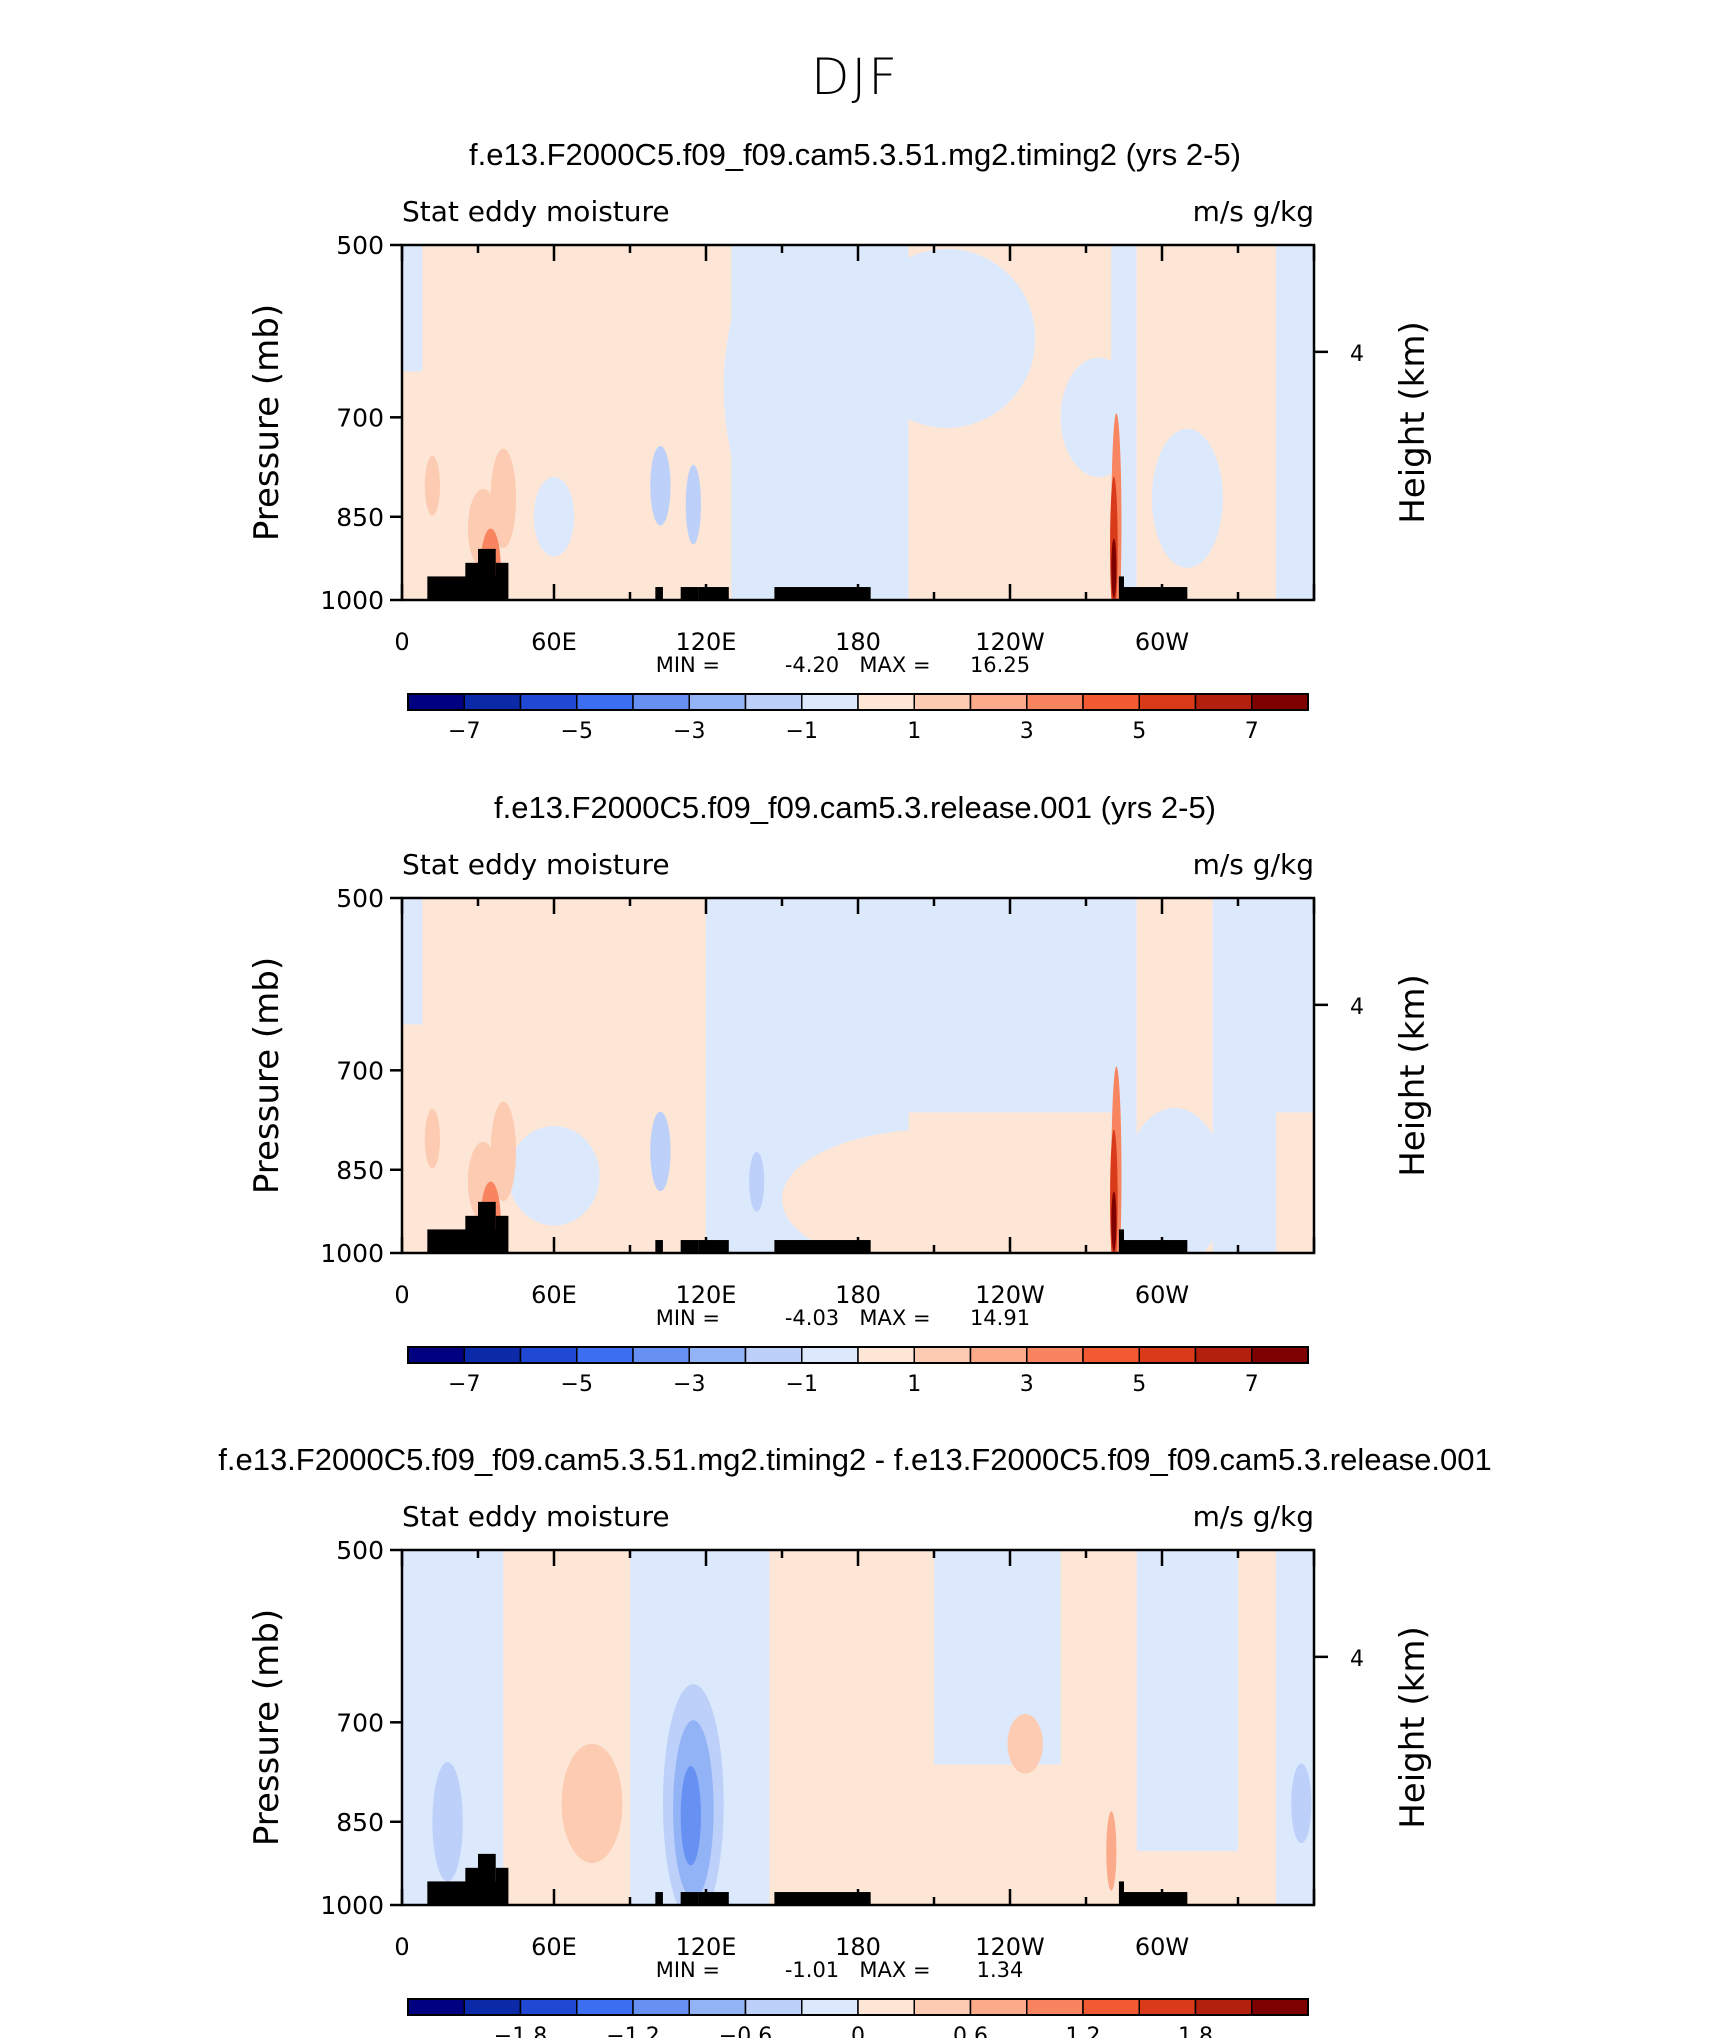 The height and width of the screenshot is (2038, 1710). I want to click on colorbar-label: 7, so click(1252, 1384).